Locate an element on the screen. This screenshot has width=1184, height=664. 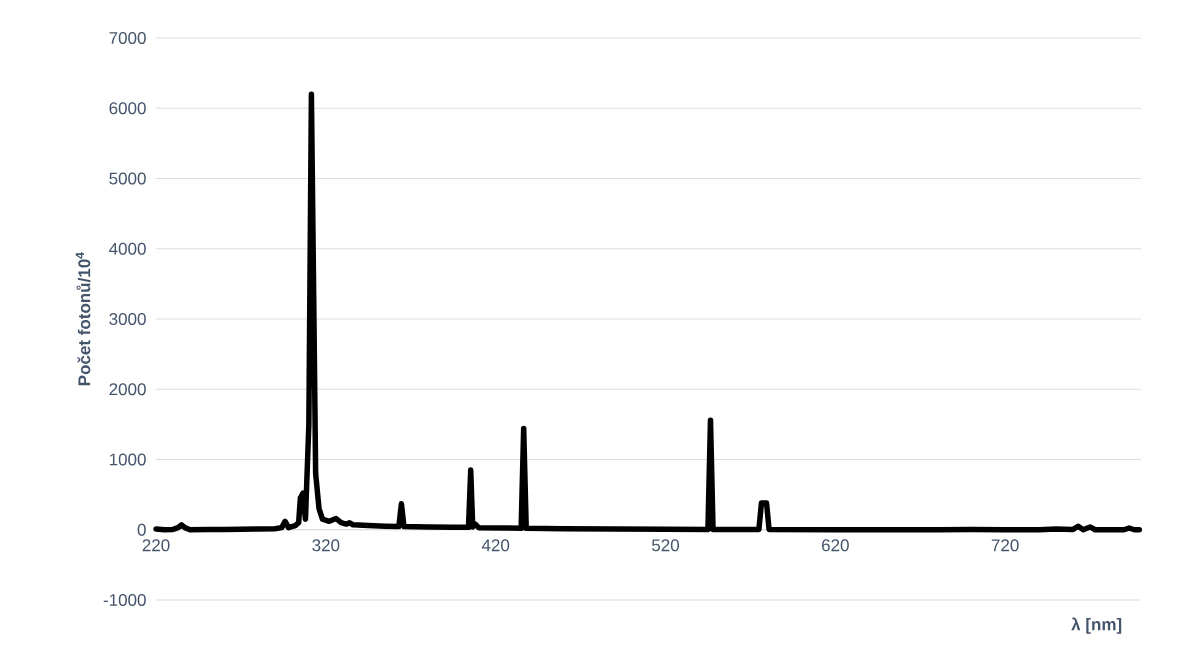
y-tick-label: 4000 is located at coordinates (127, 248).